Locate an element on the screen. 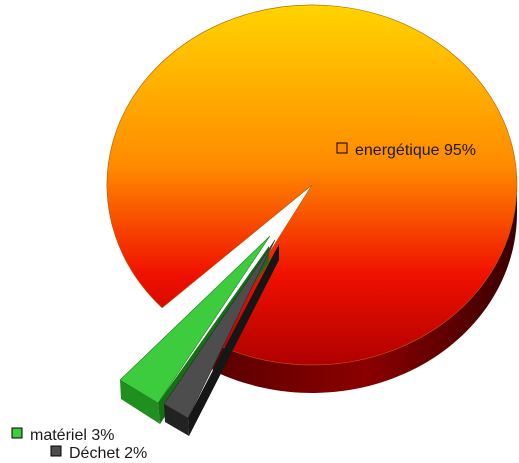 The width and height of the screenshot is (519, 463). legend-dechet: Déchet 2% is located at coordinates (98, 453).